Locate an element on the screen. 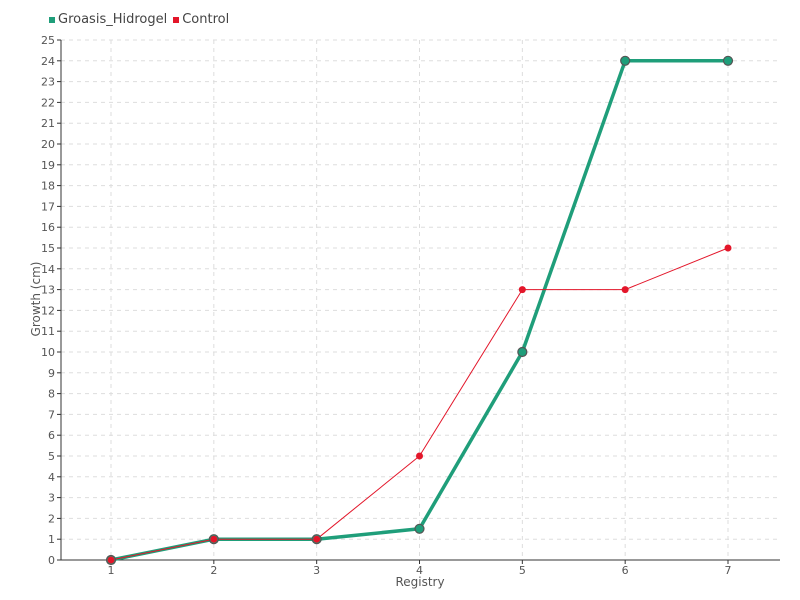 The width and height of the screenshot is (800, 600). x-tick-label: 3 is located at coordinates (316, 570).